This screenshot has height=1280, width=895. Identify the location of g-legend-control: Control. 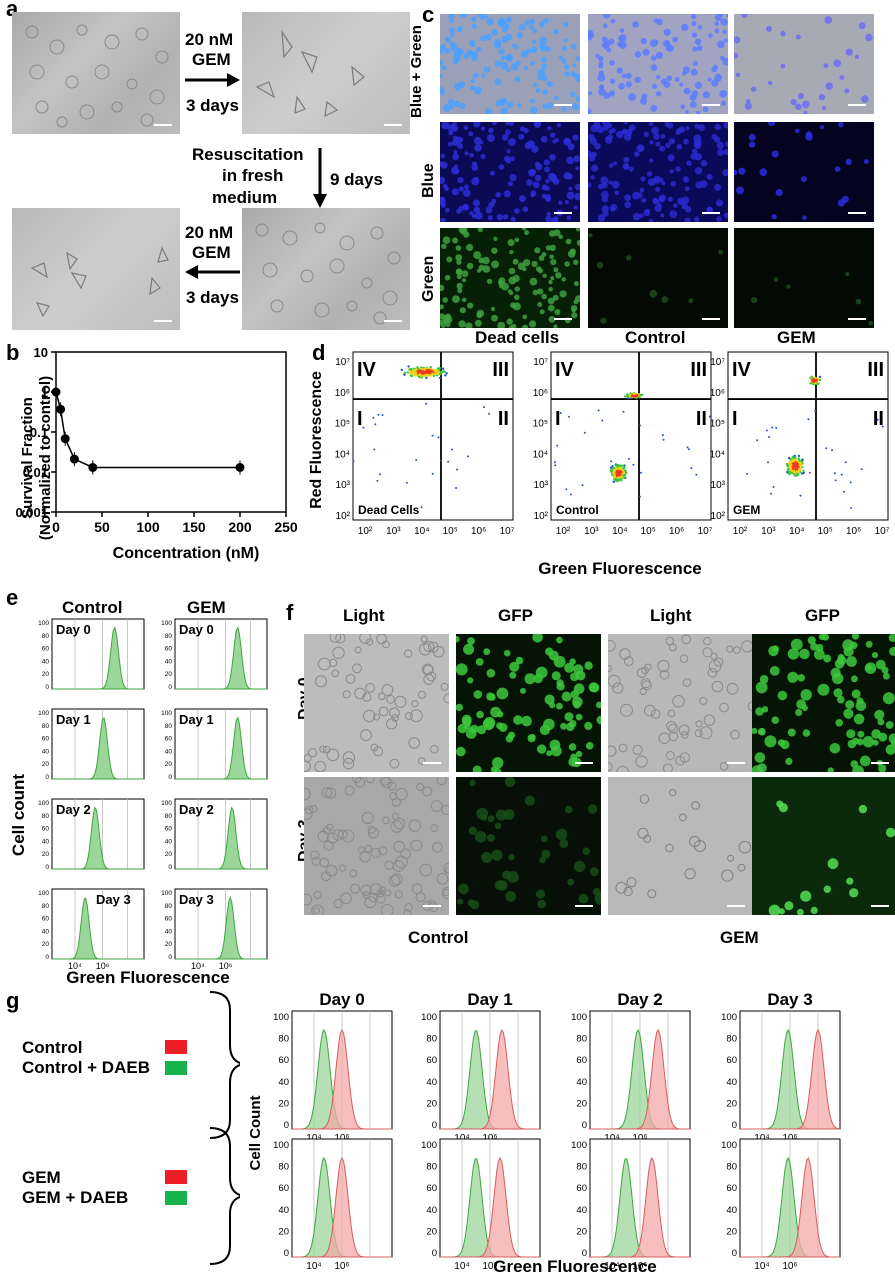
(52, 1047).